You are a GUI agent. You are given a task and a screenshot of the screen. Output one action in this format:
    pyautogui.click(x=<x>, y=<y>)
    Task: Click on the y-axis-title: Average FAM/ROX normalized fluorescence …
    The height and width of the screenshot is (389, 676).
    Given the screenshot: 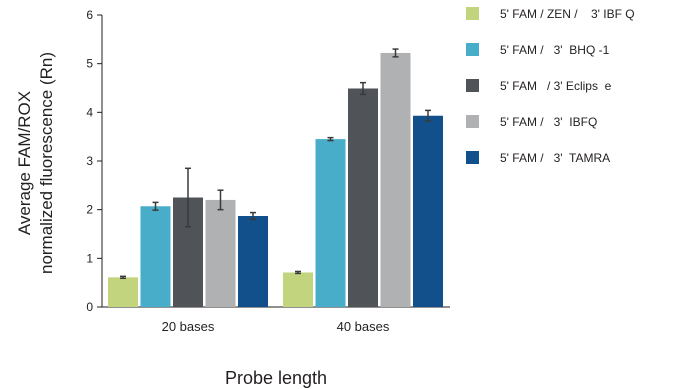 What is the action you would take?
    pyautogui.click(x=35, y=163)
    